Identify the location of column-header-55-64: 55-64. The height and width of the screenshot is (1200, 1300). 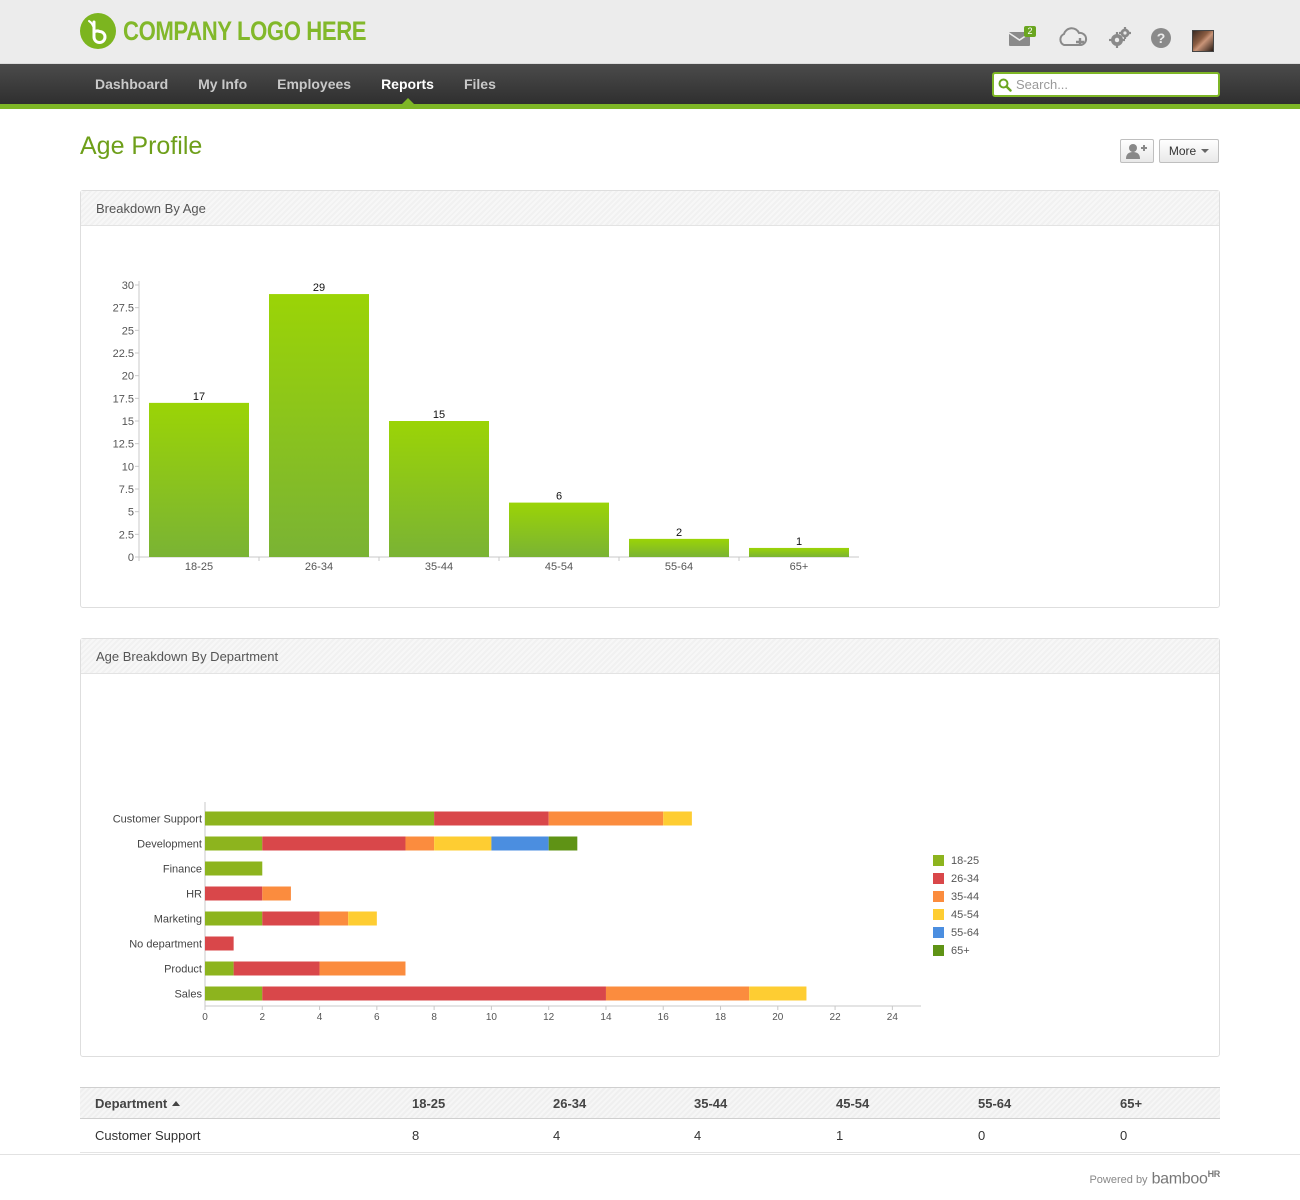
(995, 1103).